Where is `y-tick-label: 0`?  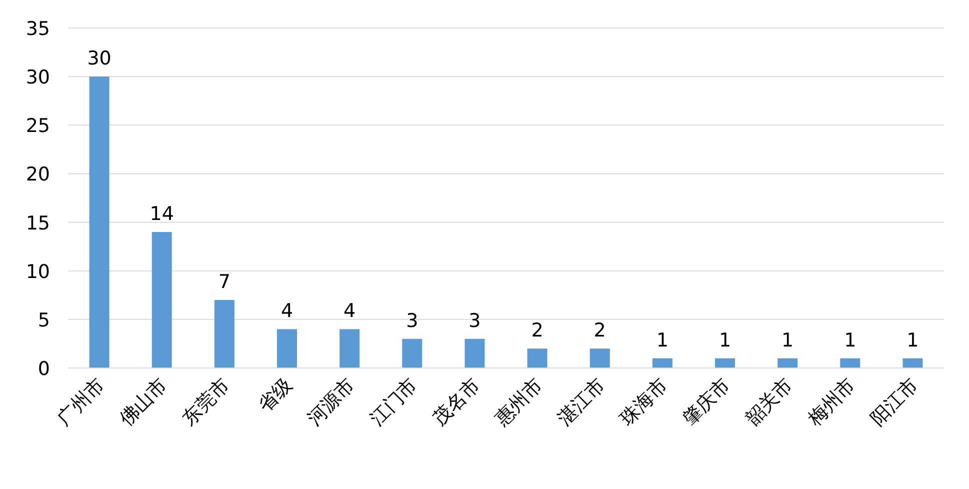
y-tick-label: 0 is located at coordinates (44, 369).